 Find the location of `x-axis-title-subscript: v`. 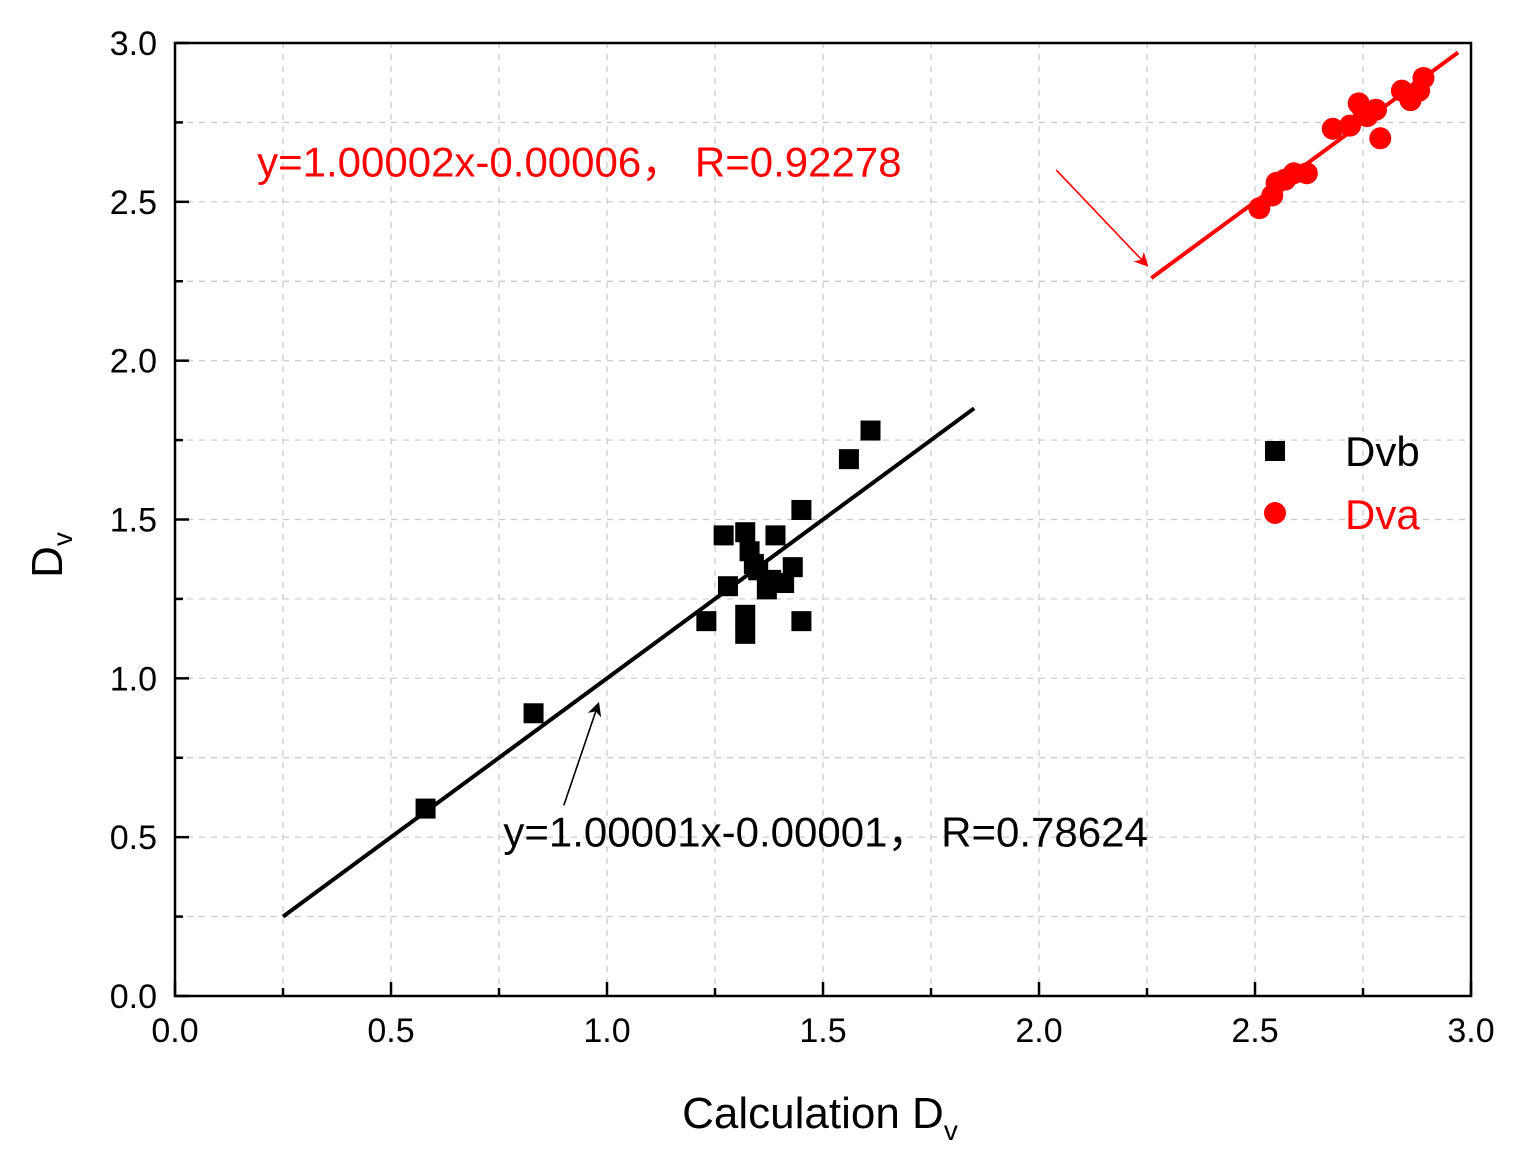

x-axis-title-subscript: v is located at coordinates (951, 1130).